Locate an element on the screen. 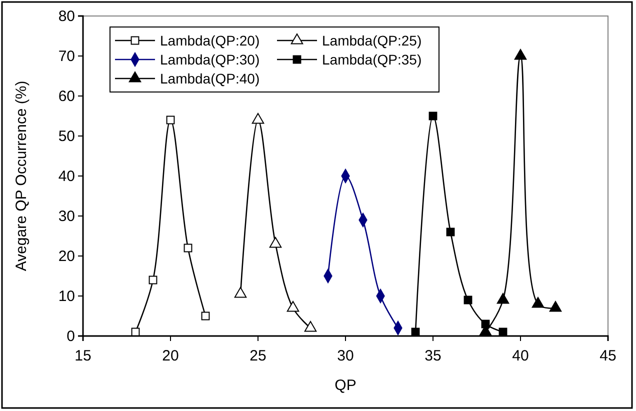 Image resolution: width=636 pixels, height=411 pixels. x-tick-label: 40 is located at coordinates (520, 356).